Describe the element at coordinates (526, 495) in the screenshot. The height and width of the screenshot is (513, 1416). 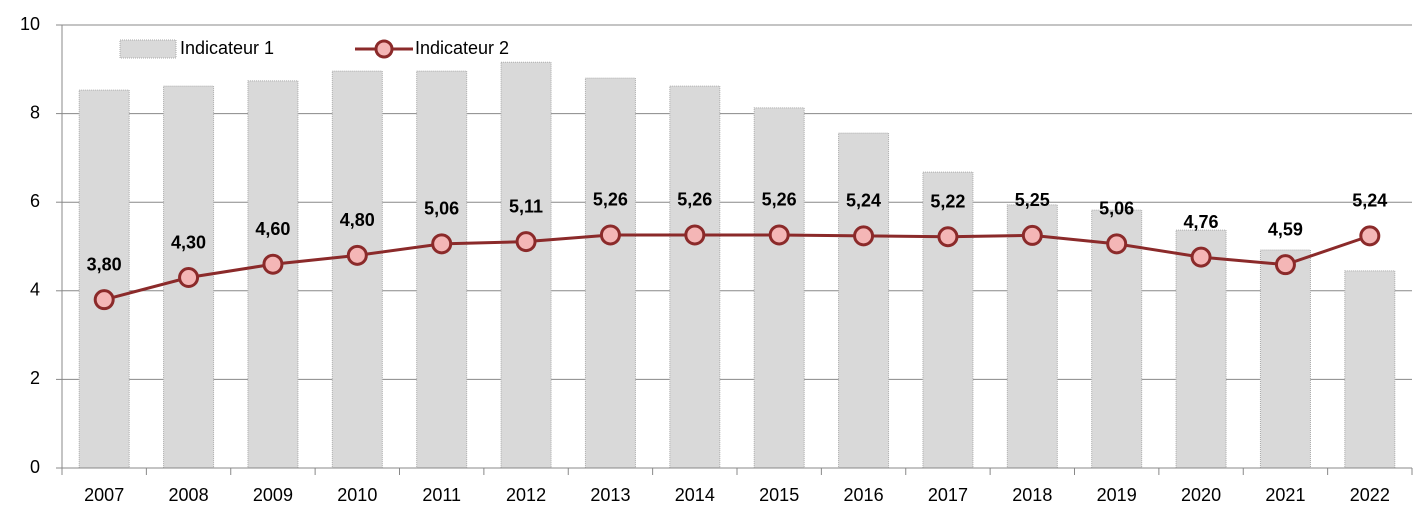
I see `x-tick-label: 2012` at that location.